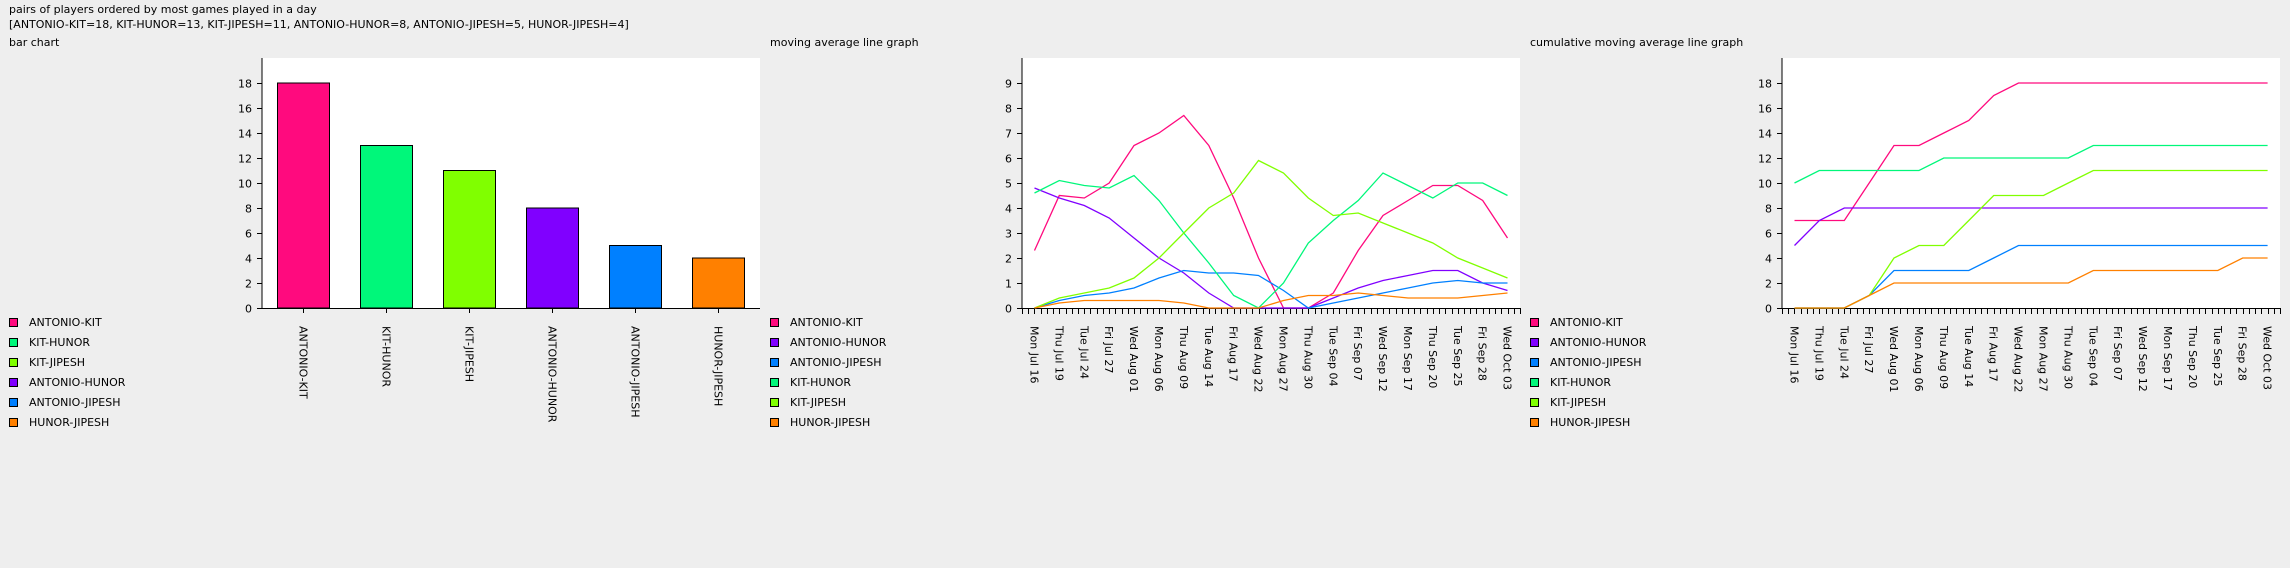  I want to click on x-tick-label-1: Tue Aug 14, so click(1208, 356).